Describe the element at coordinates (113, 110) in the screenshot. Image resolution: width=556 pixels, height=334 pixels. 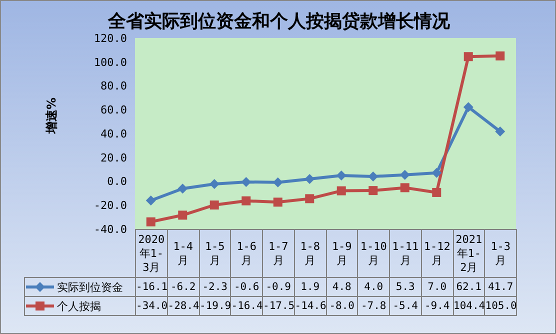
I see `y-tick-label: 60.0` at that location.